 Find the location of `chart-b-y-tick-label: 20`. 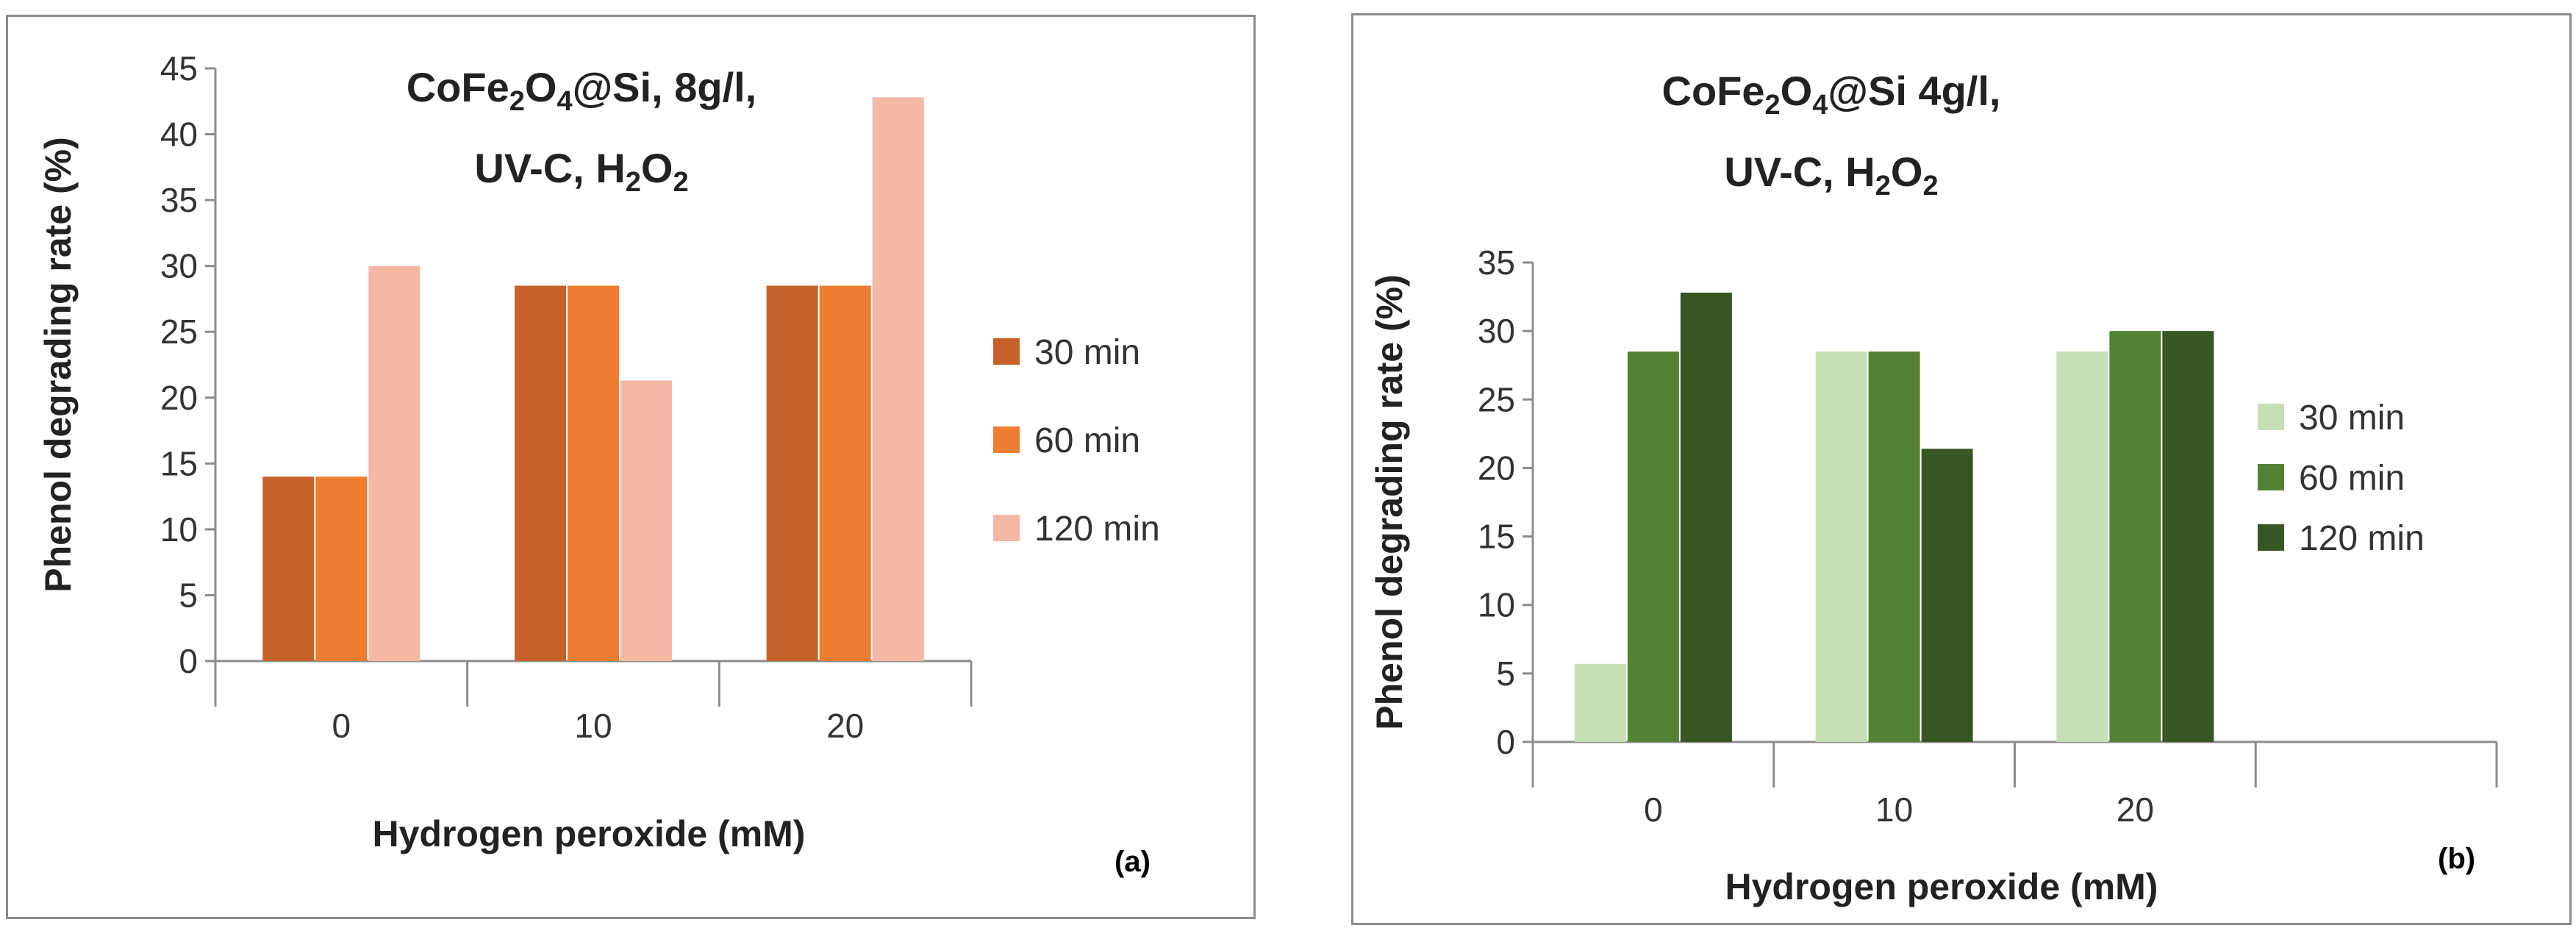

chart-b-y-tick-label: 20 is located at coordinates (1496, 468).